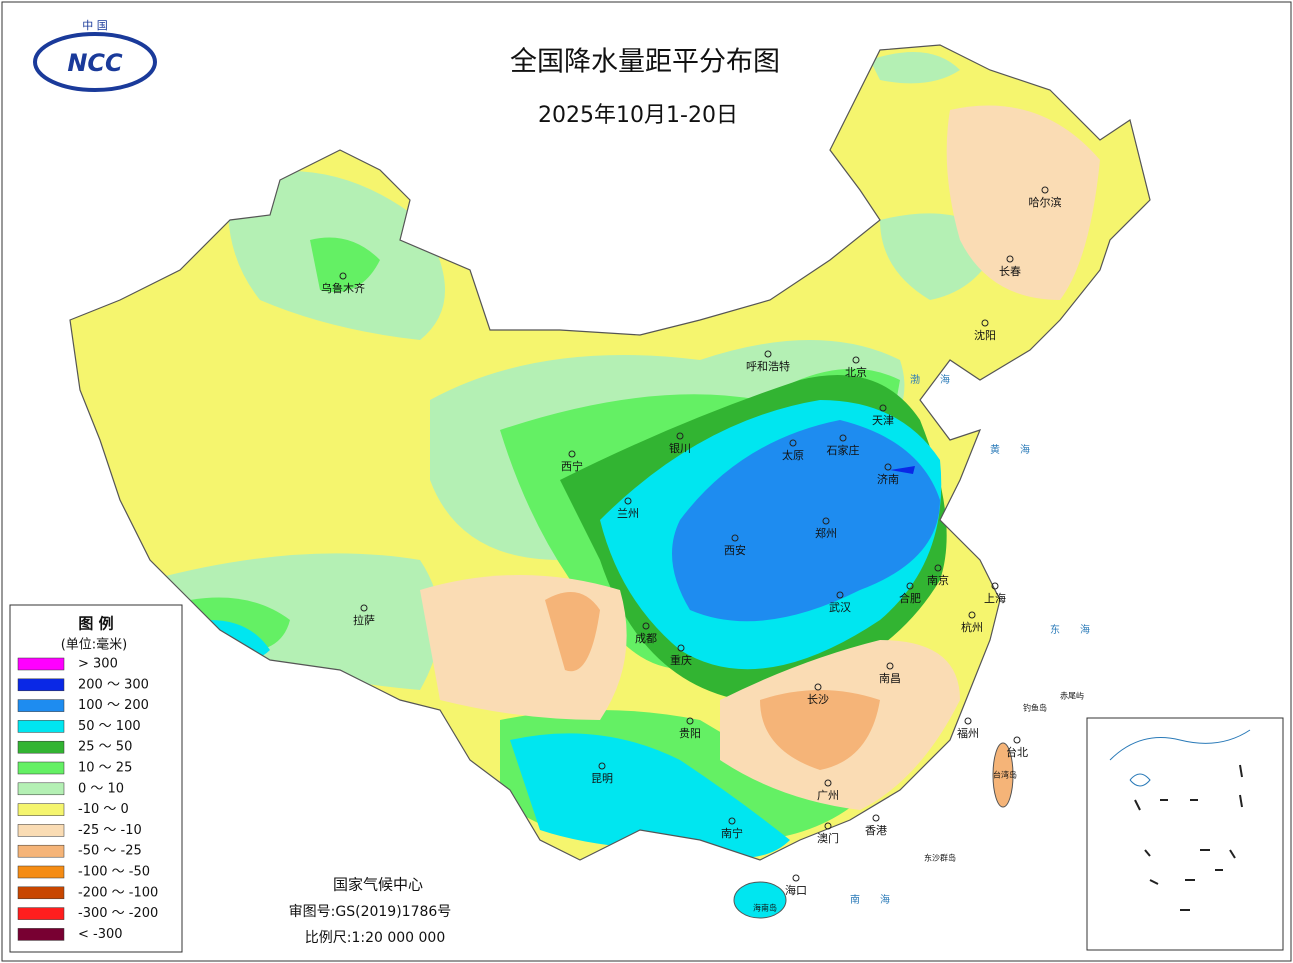 Image resolution: width=1293 pixels, height=963 pixels. What do you see at coordinates (793, 455) in the screenshot?
I see `city-label: 太原` at bounding box center [793, 455].